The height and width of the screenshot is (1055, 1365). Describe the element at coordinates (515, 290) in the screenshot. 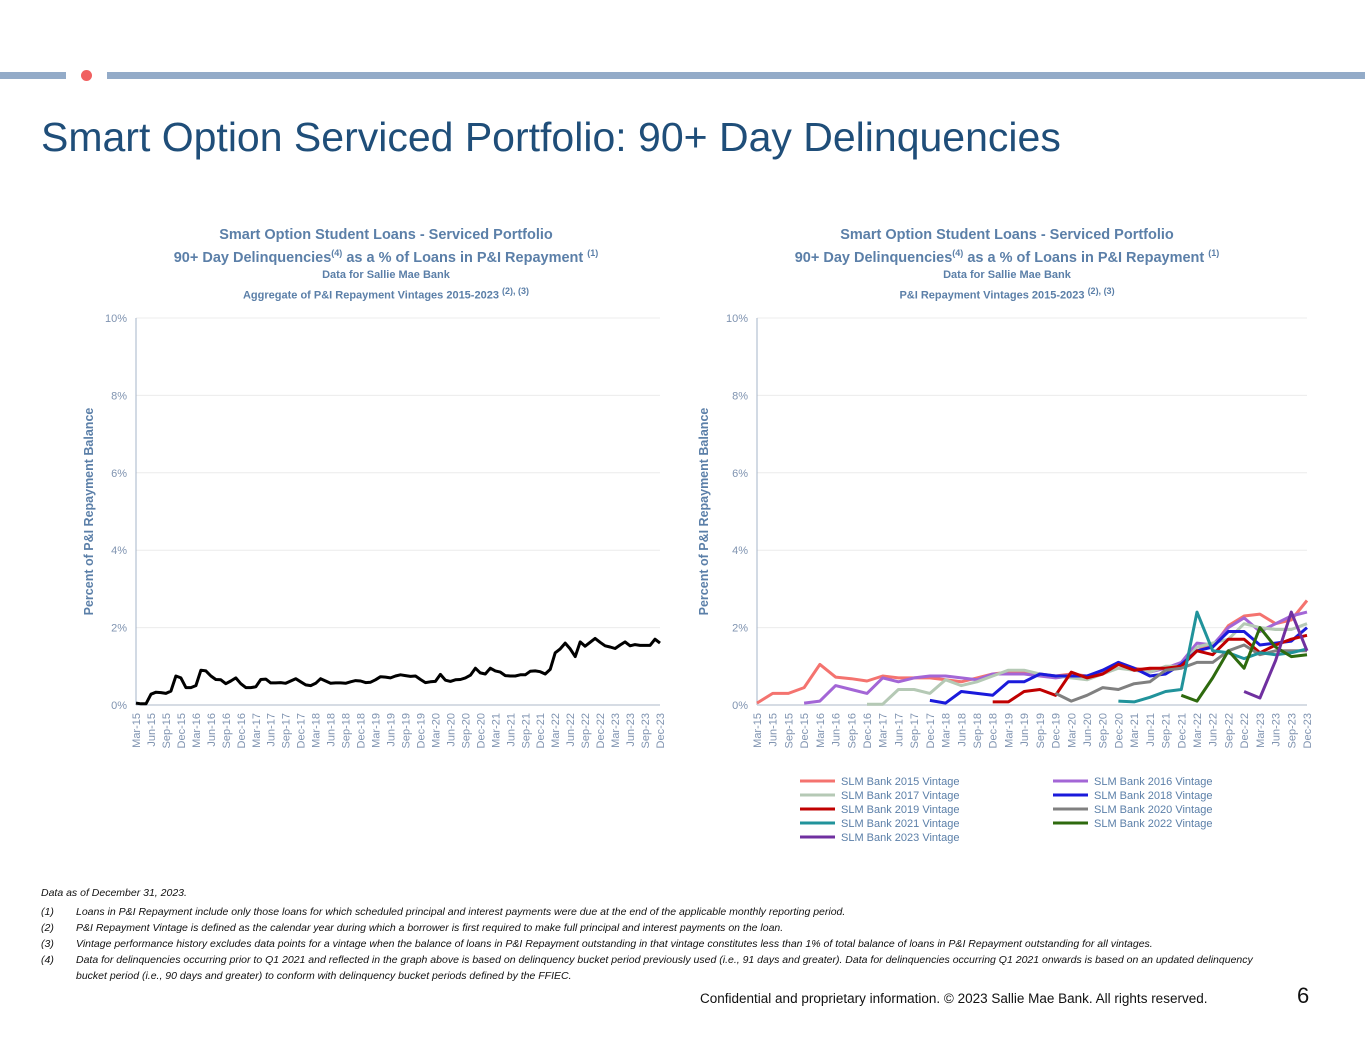

I see `footnote-ref: (2), (3)` at that location.